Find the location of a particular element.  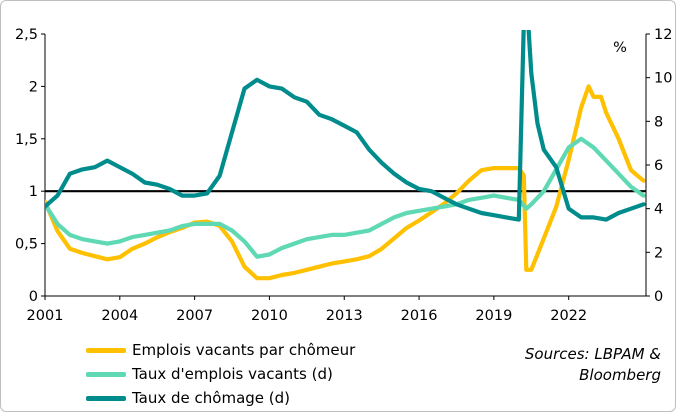

left-tick-label: 0 is located at coordinates (33, 297).